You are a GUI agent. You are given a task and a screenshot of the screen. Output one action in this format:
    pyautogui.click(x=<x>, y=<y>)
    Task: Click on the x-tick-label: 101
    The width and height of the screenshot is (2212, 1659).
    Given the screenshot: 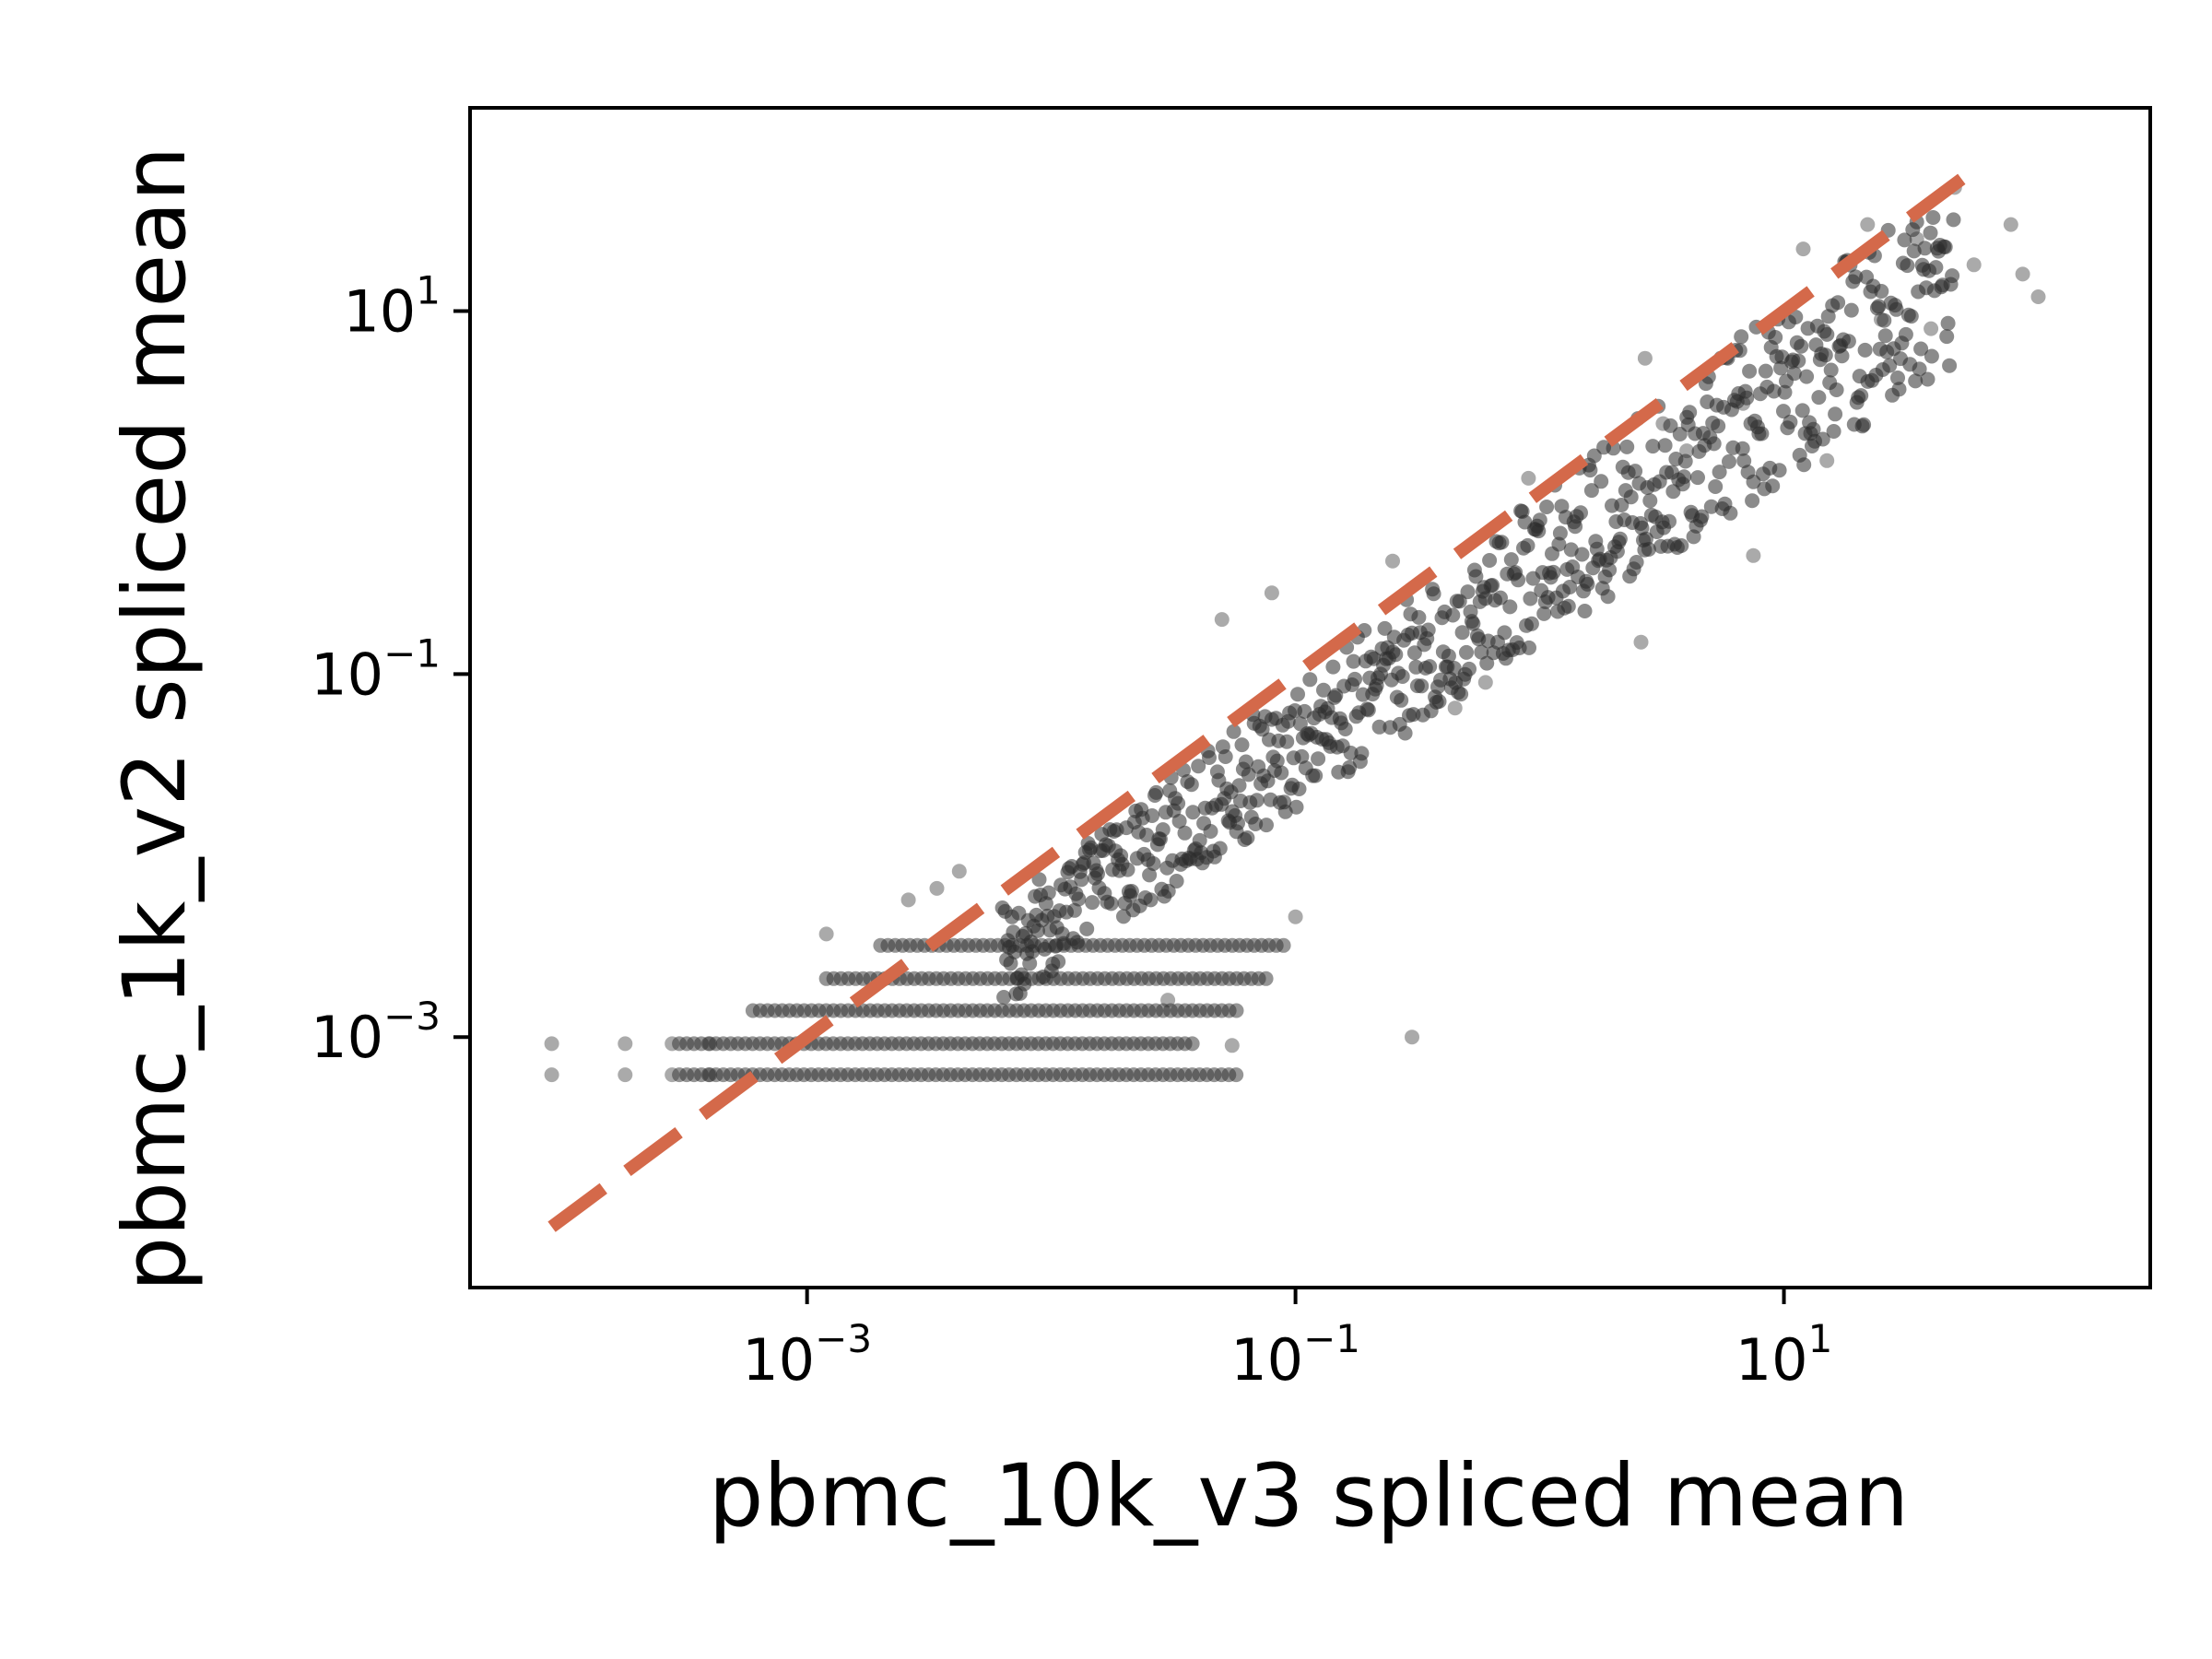 What is the action you would take?
    pyautogui.click(x=1784, y=1355)
    